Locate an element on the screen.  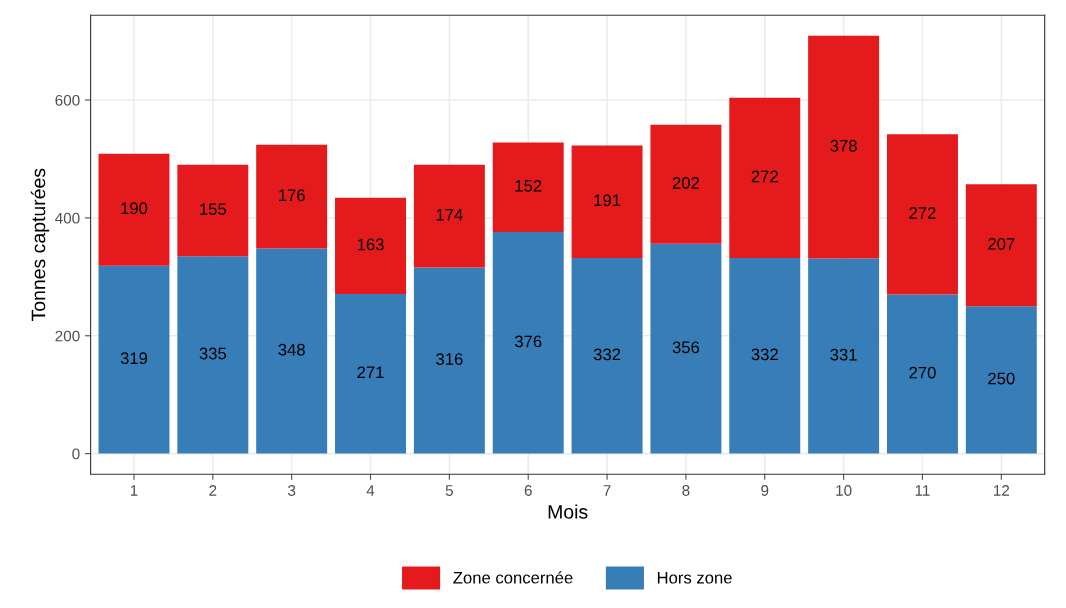
data-label: 191 is located at coordinates (607, 200).